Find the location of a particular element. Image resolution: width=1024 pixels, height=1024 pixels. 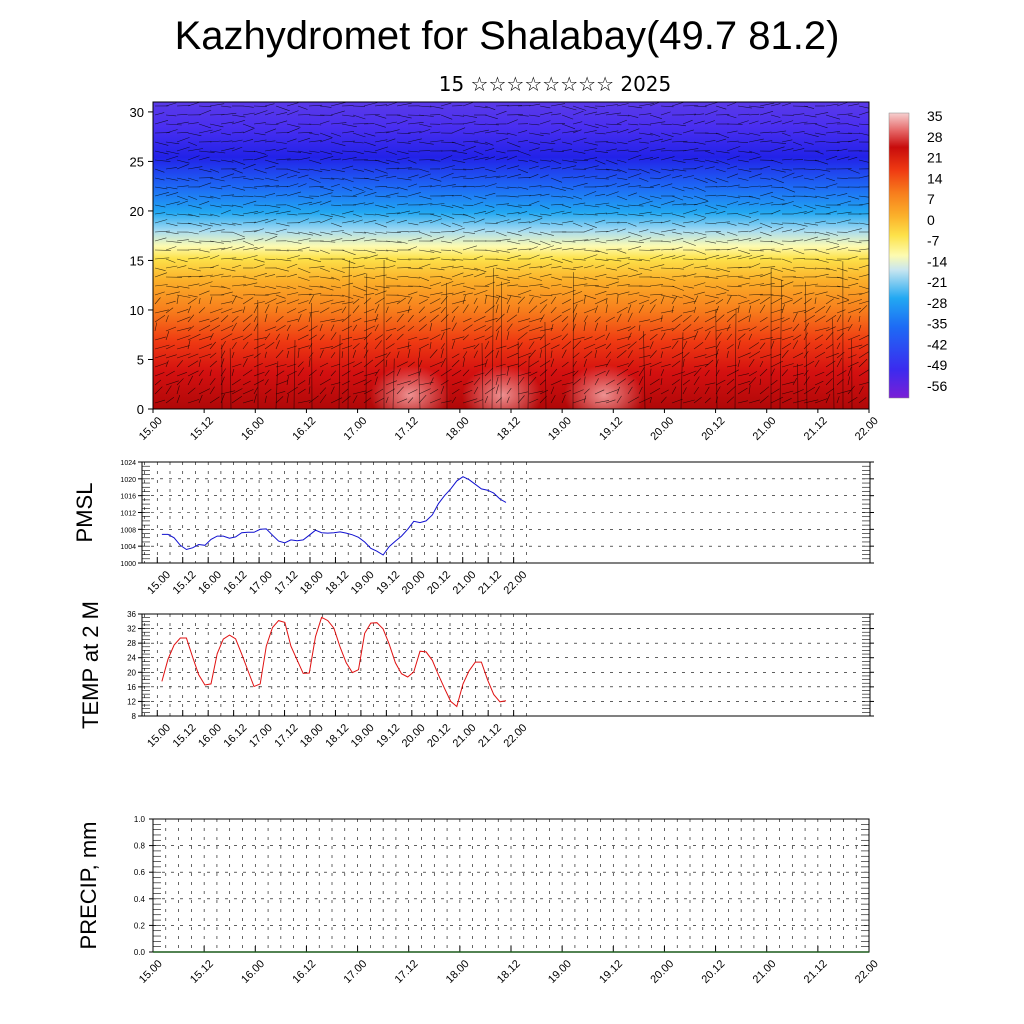

x-tick-label: 16.12 is located at coordinates (304, 429).